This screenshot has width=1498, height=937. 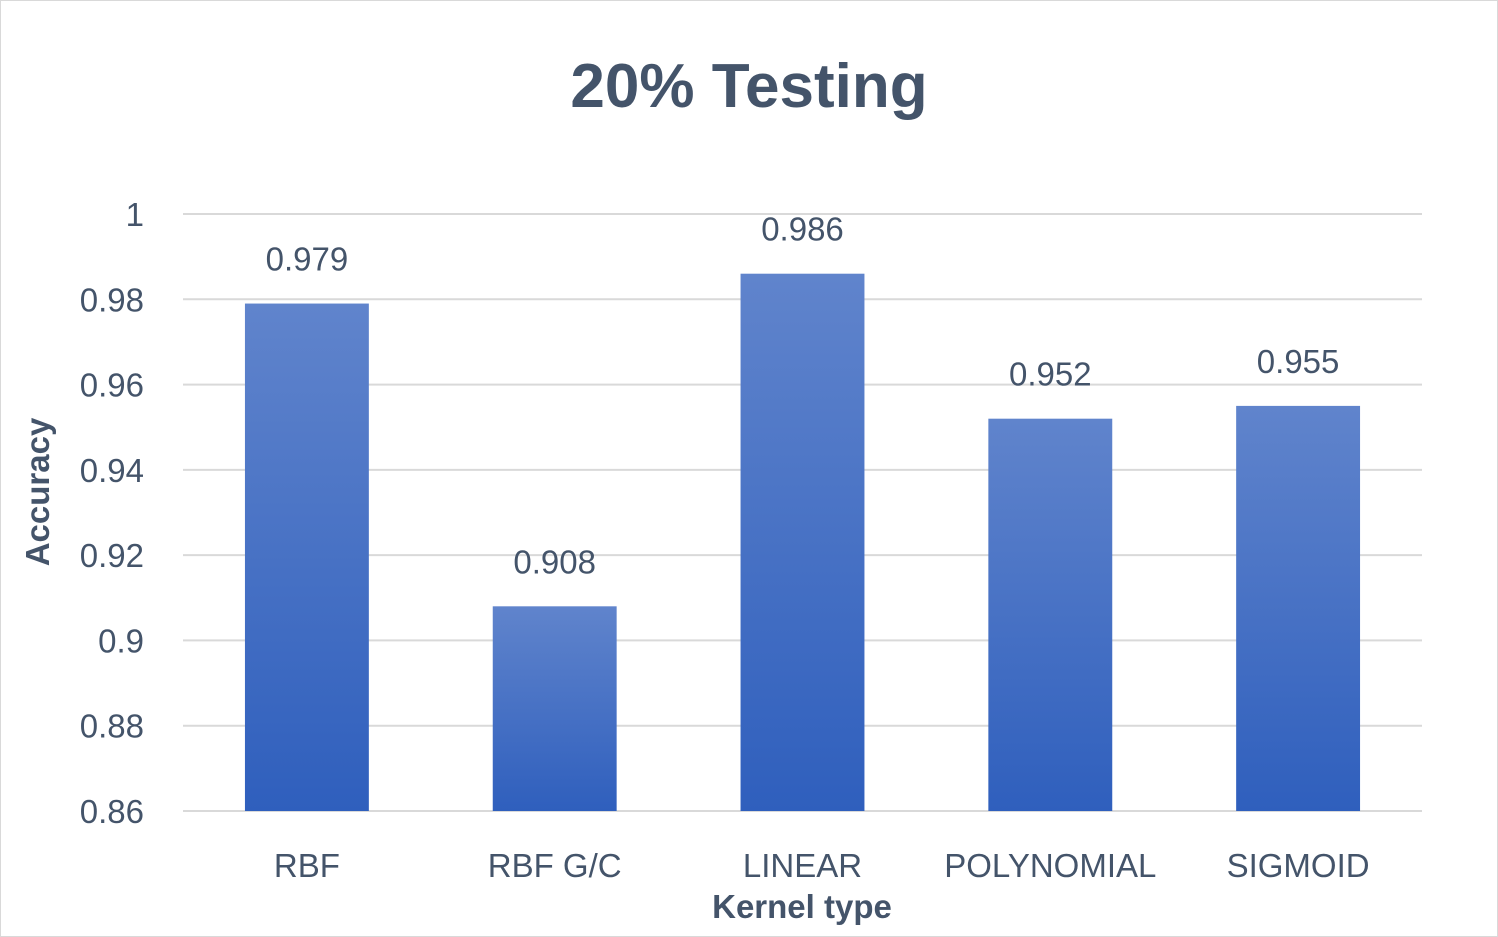 I want to click on y-tick-label: 0.88, so click(x=112, y=726).